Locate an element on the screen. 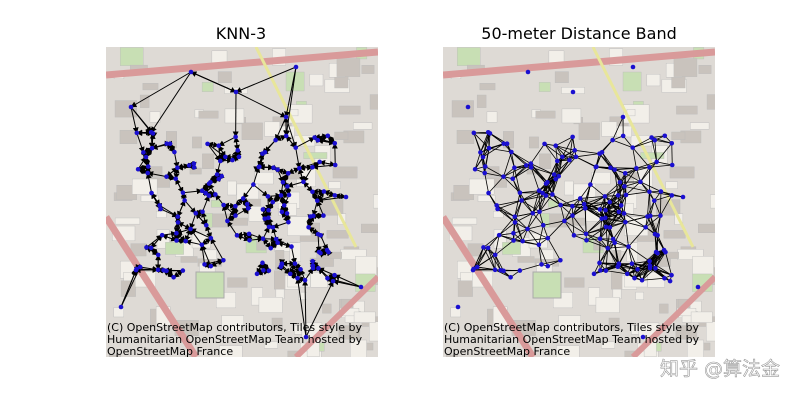  panel-title: 50-meter Distance Band is located at coordinates (578, 33).